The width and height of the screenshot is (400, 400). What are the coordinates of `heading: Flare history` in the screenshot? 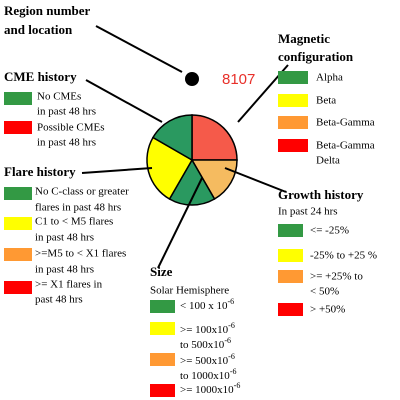 It's located at (40, 171).